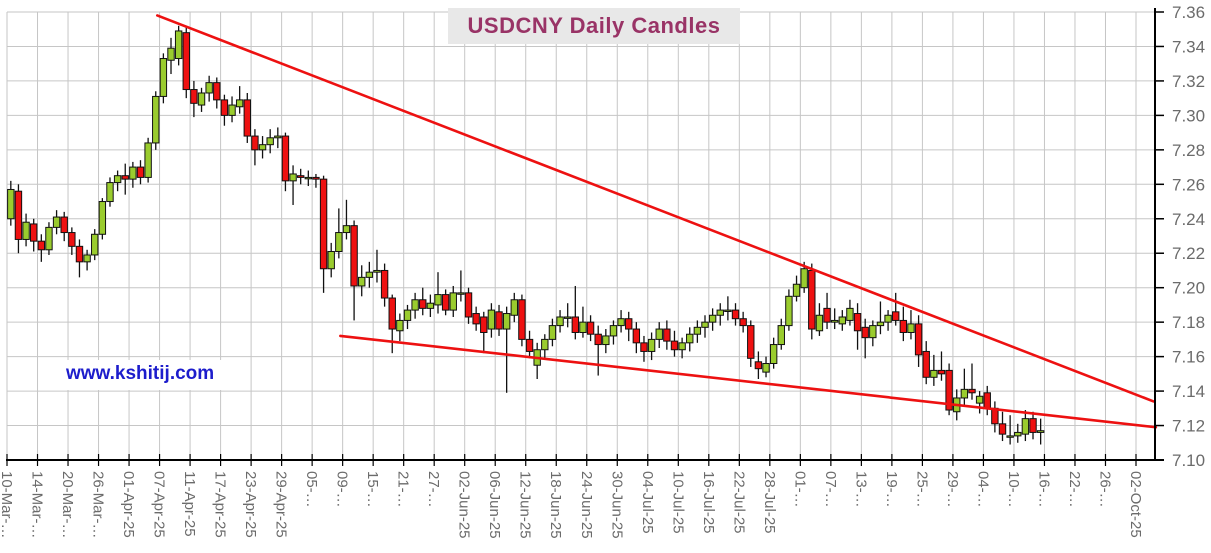 The image size is (1211, 553). I want to click on x-tick-label: 11-Apr-25, so click(189, 504).